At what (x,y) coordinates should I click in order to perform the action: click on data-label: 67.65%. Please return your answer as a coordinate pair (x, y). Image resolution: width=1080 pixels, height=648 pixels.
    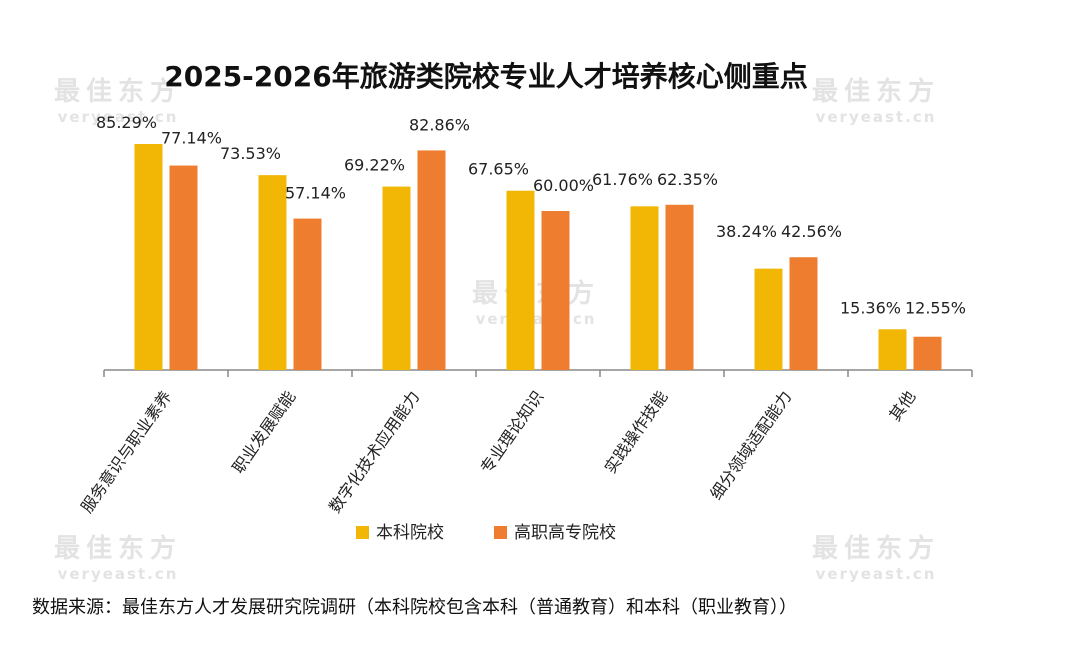
    Looking at the image, I should click on (498, 169).